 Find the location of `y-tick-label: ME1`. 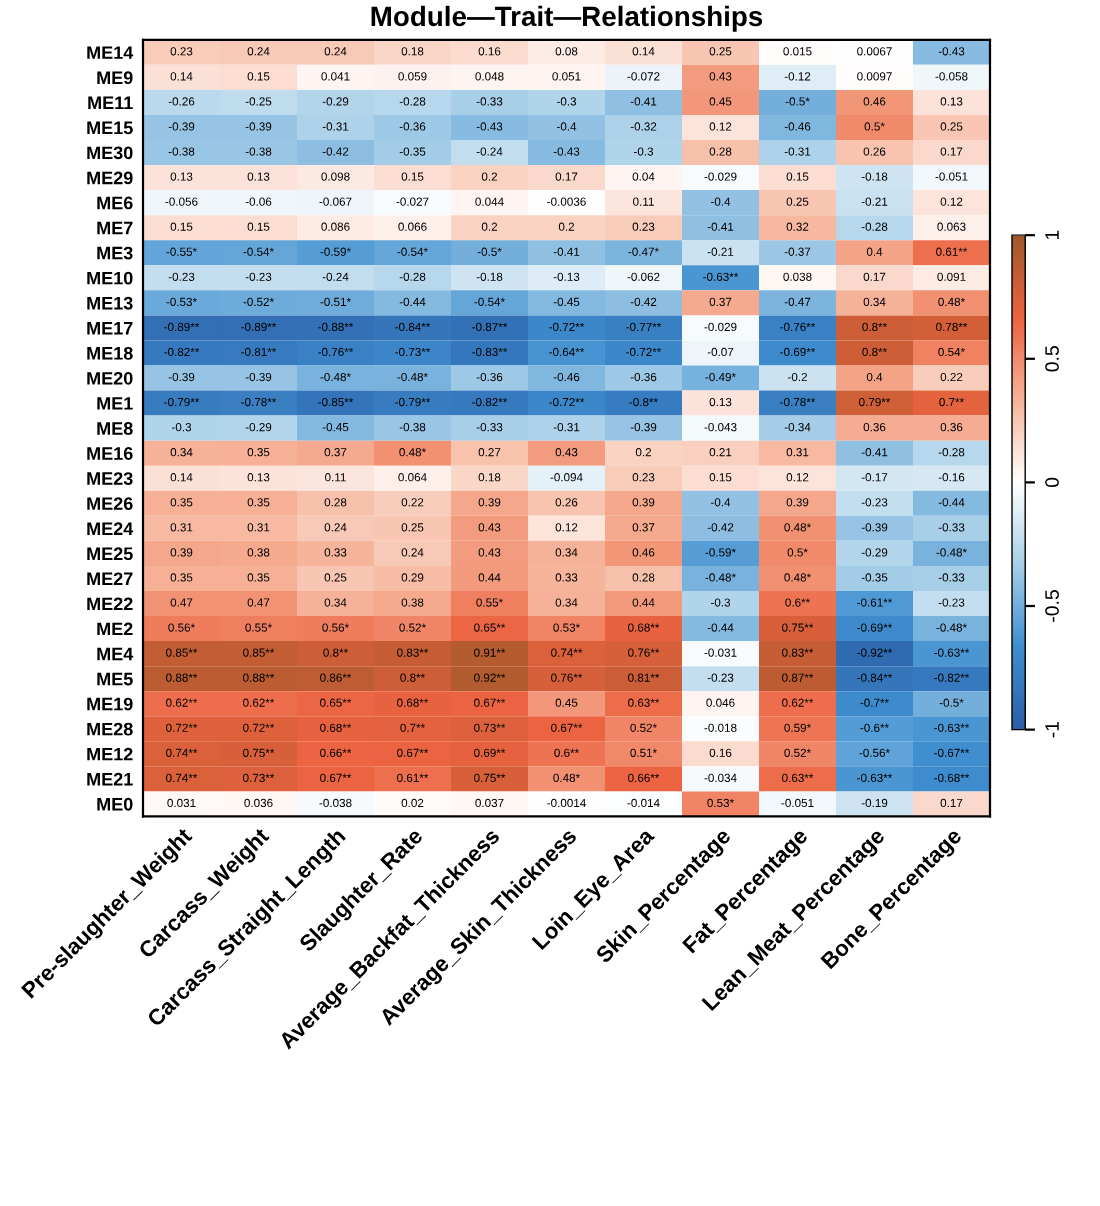

y-tick-label: ME1 is located at coordinates (115, 403).